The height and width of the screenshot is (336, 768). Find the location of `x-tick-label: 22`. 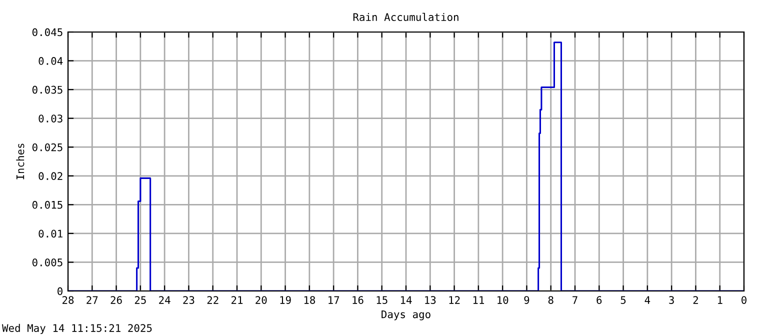

x-tick-label: 22 is located at coordinates (212, 300).